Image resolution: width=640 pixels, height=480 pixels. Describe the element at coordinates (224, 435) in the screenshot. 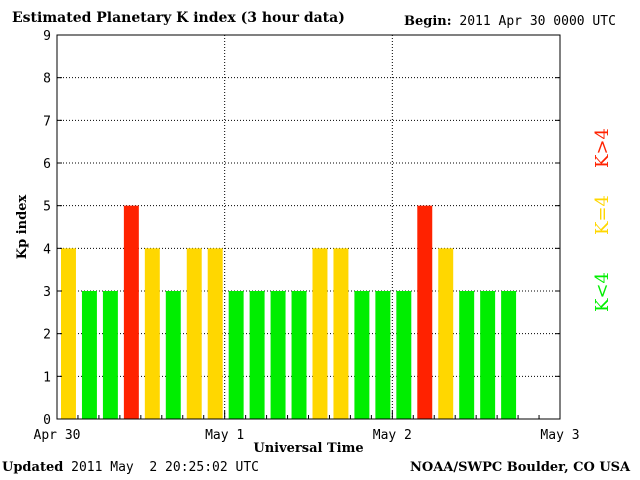

I see `x-tick-label: May 1` at that location.